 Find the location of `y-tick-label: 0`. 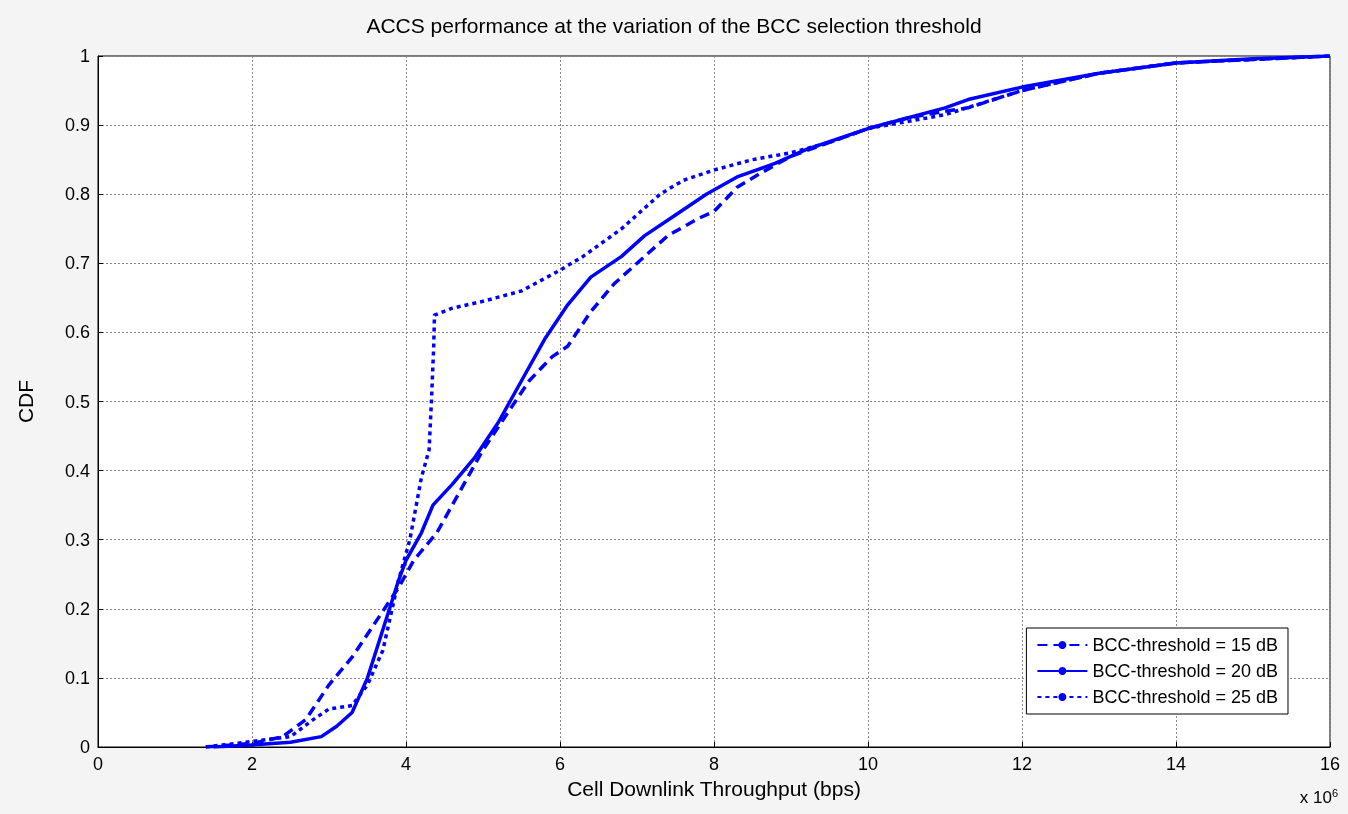

y-tick-label: 0 is located at coordinates (84, 747).